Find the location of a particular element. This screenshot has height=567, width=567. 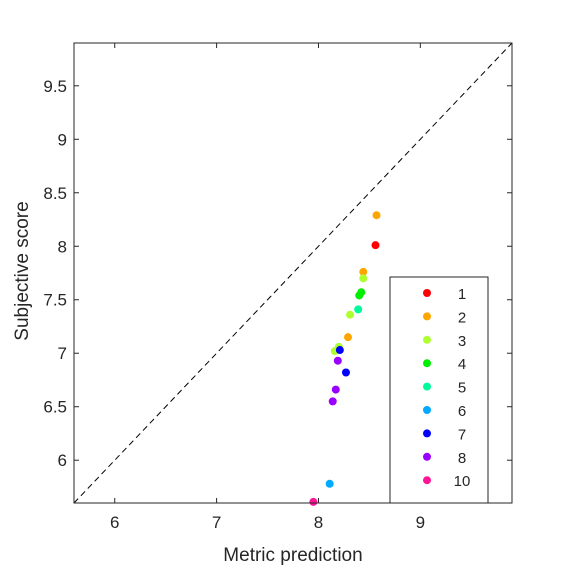

y-tick-label: 9.5 is located at coordinates (55, 86).